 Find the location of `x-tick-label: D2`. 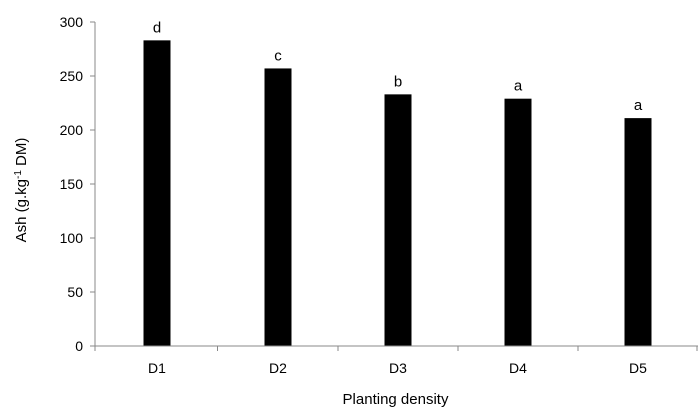

x-tick-label: D2 is located at coordinates (278, 368).